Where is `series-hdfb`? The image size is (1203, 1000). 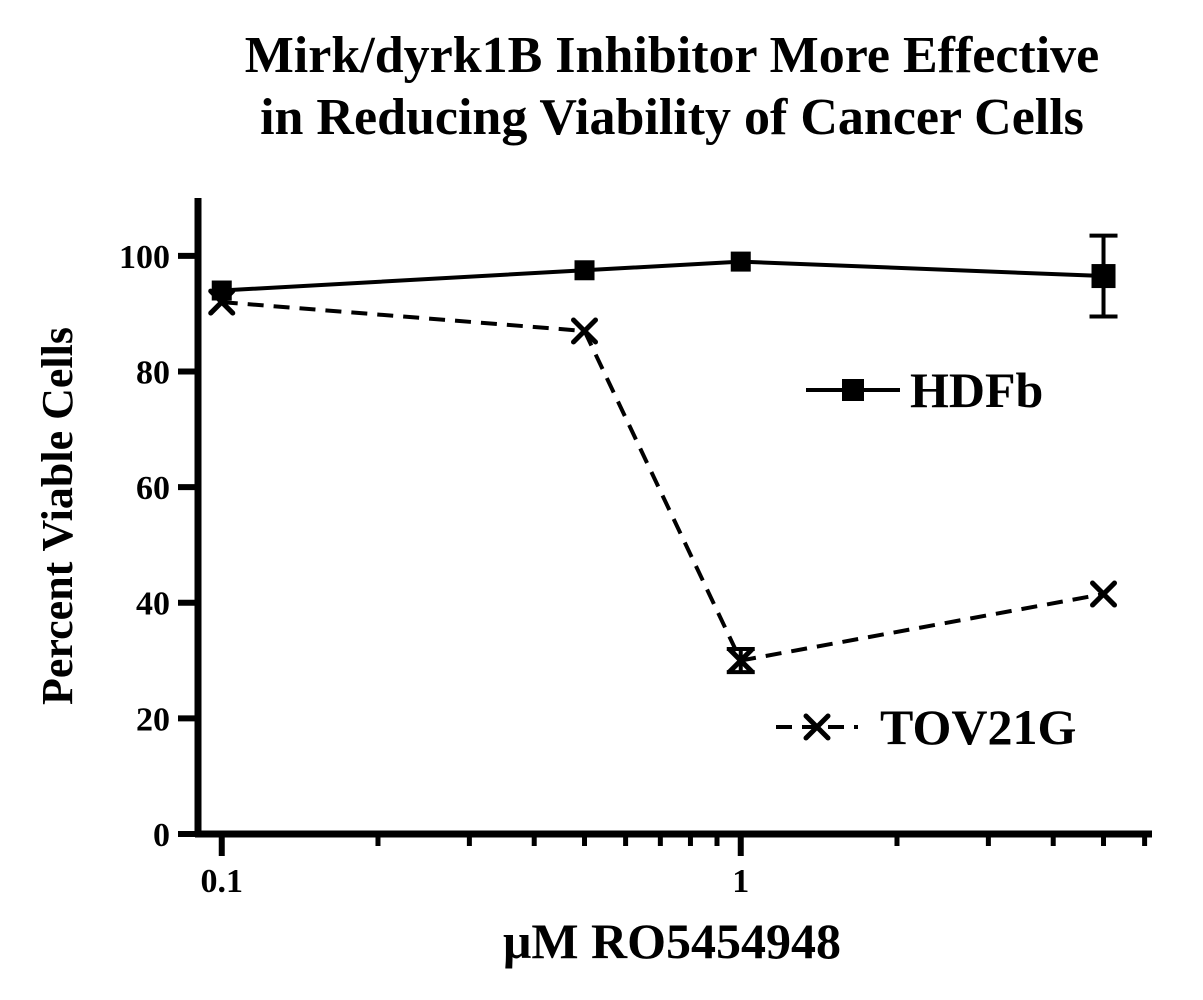
series-hdfb is located at coordinates (664, 276).